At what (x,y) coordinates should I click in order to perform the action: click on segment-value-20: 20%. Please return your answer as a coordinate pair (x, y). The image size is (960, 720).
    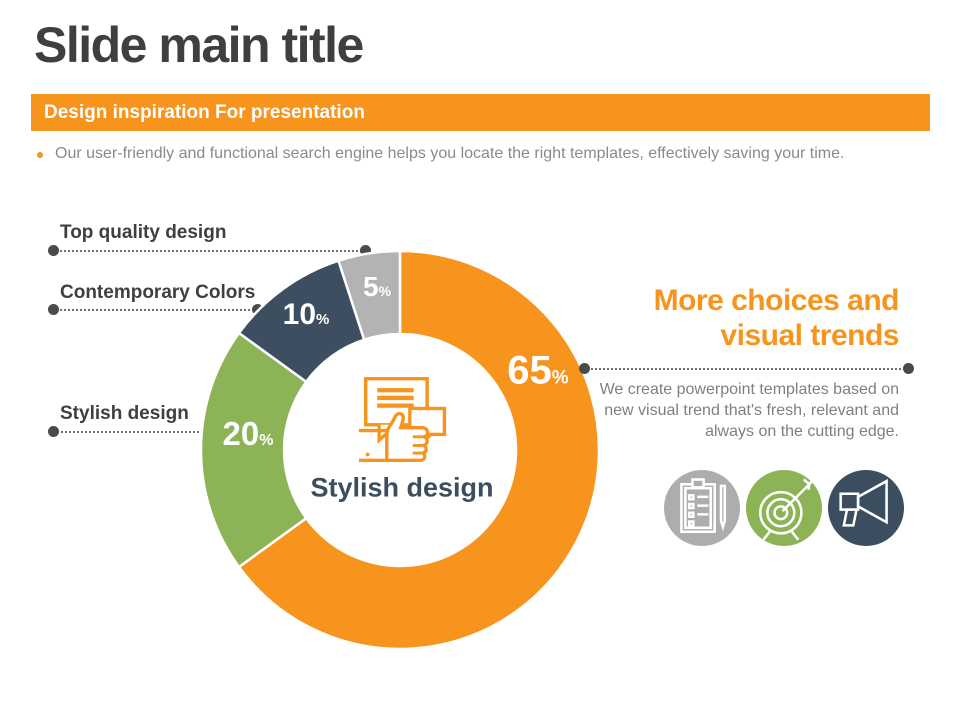
    Looking at the image, I should click on (248, 434).